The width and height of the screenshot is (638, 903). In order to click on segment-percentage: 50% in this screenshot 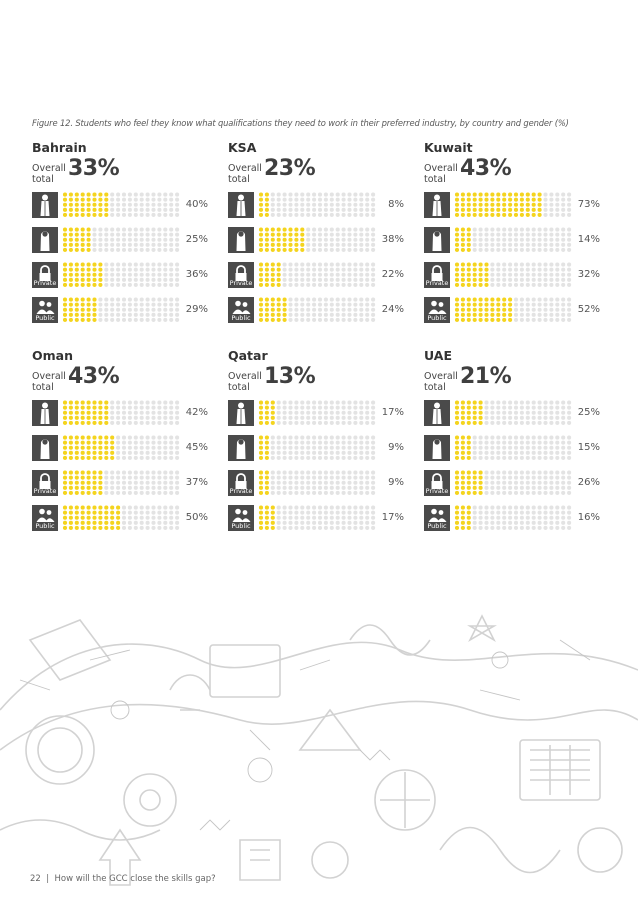, I will do `click(196, 517)`.